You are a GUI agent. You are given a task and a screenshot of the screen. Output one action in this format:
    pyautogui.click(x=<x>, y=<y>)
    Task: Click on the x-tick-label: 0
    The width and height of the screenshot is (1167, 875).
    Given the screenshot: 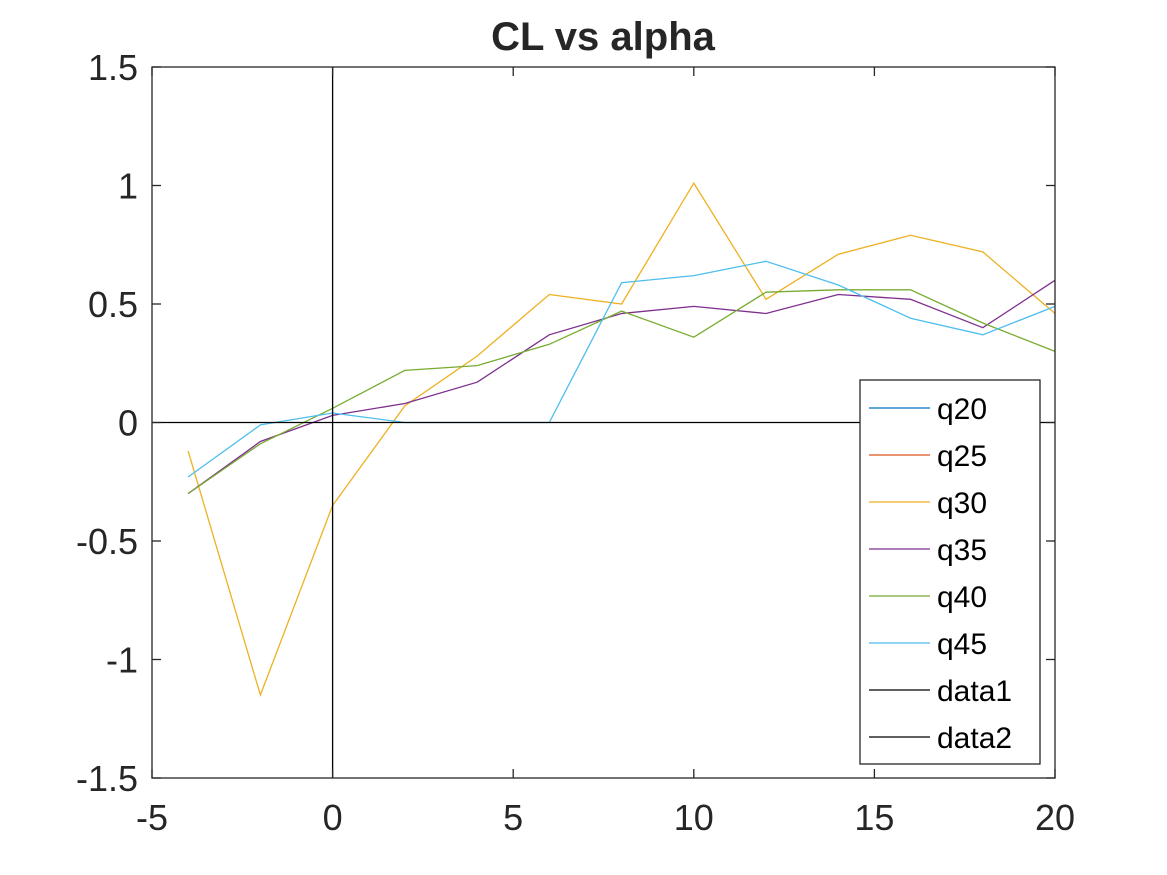 What is the action you would take?
    pyautogui.click(x=333, y=817)
    